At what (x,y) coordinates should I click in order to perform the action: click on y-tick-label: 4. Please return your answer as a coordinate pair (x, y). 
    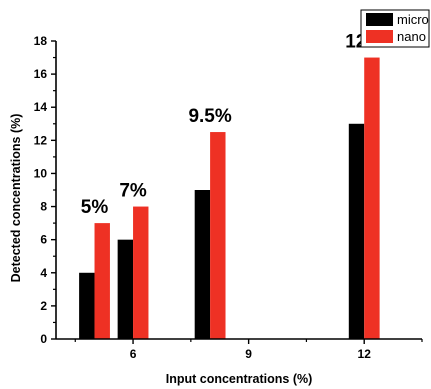
    Looking at the image, I should click on (43, 273).